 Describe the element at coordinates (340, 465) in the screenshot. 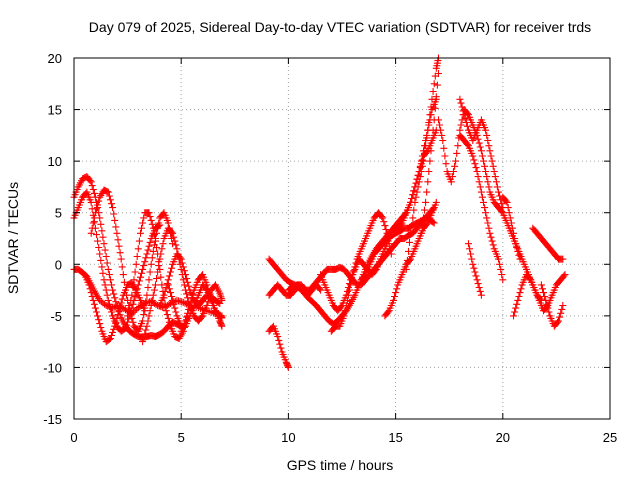

I see `x-axis-label: GPS time / hours` at that location.